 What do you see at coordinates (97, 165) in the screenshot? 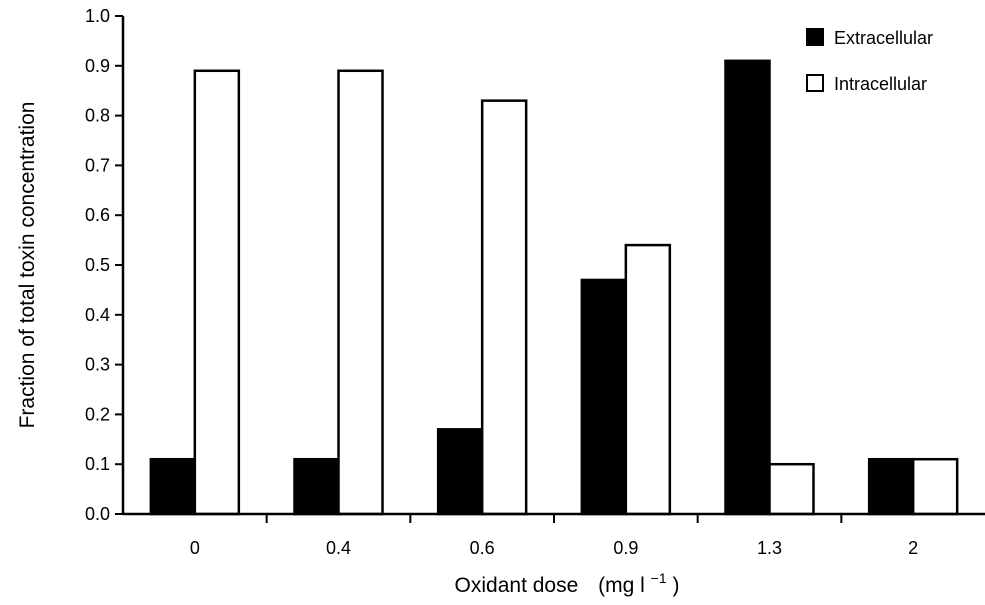
I see `y-tick-label: 0.7` at bounding box center [97, 165].